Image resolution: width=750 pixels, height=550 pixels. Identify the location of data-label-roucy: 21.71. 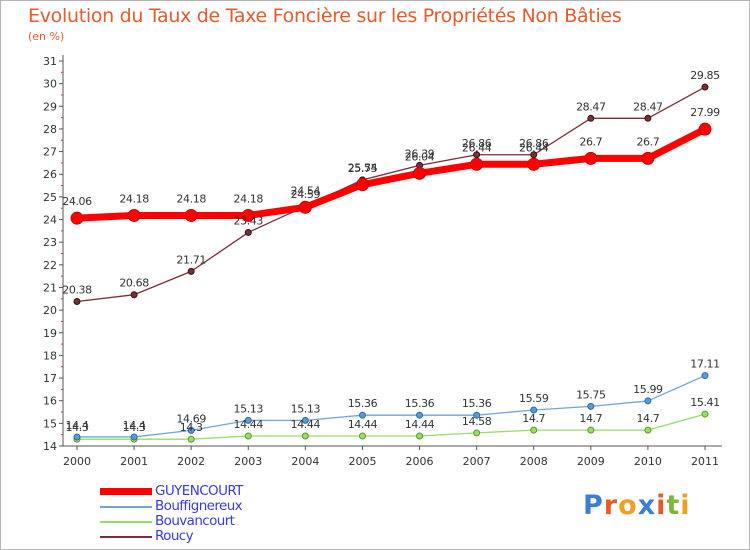
(191, 259).